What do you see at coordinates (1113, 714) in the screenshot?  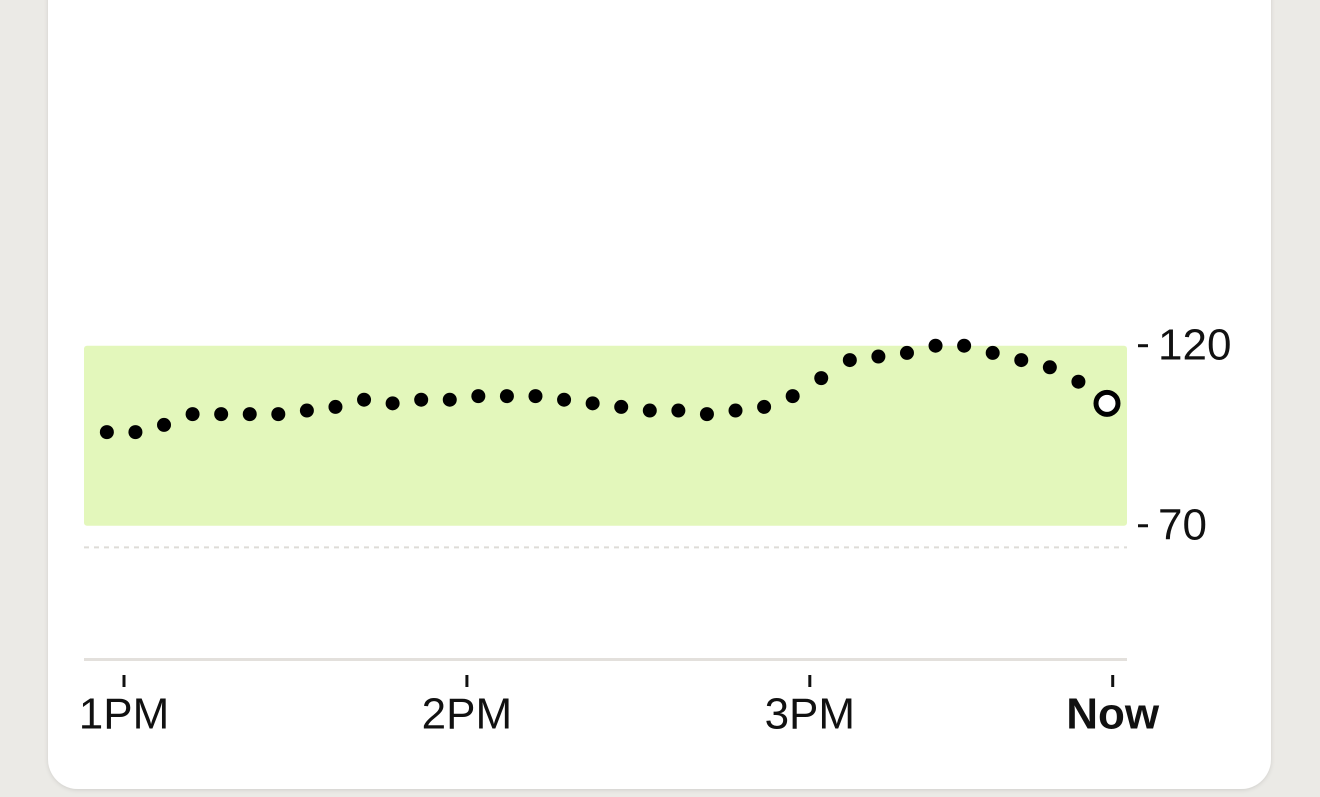 I see `x-tick-label: Now` at bounding box center [1113, 714].